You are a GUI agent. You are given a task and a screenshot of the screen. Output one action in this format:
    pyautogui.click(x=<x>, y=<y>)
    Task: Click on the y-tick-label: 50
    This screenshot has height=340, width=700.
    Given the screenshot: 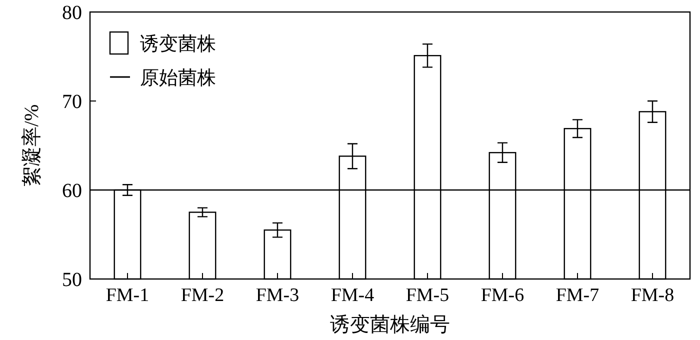 What is the action you would take?
    pyautogui.click(x=72, y=280)
    